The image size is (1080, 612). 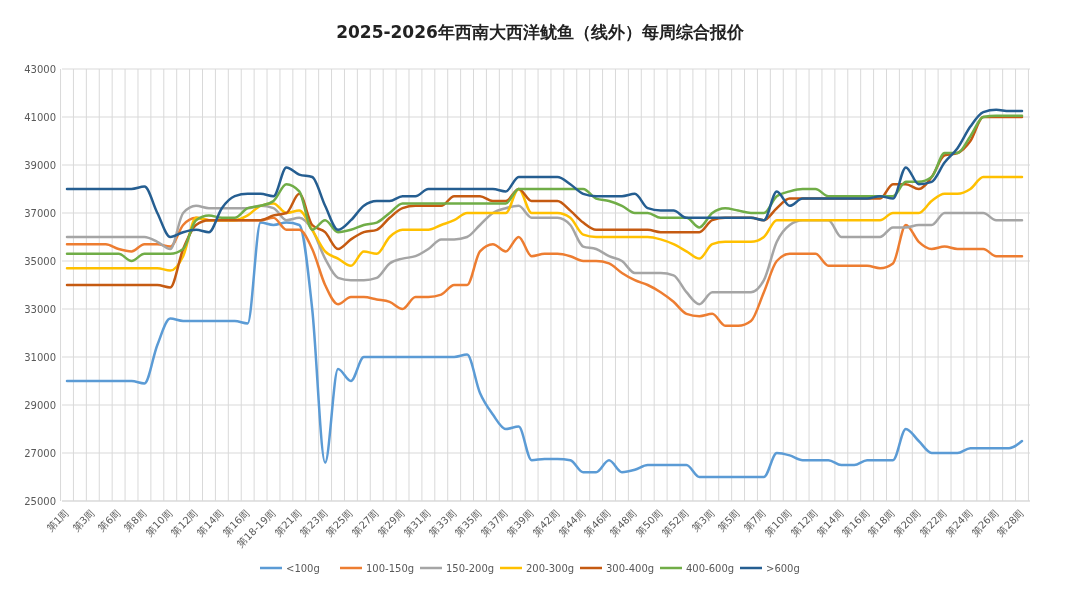 I want to click on y-tick-label: 39000, so click(x=40, y=165).